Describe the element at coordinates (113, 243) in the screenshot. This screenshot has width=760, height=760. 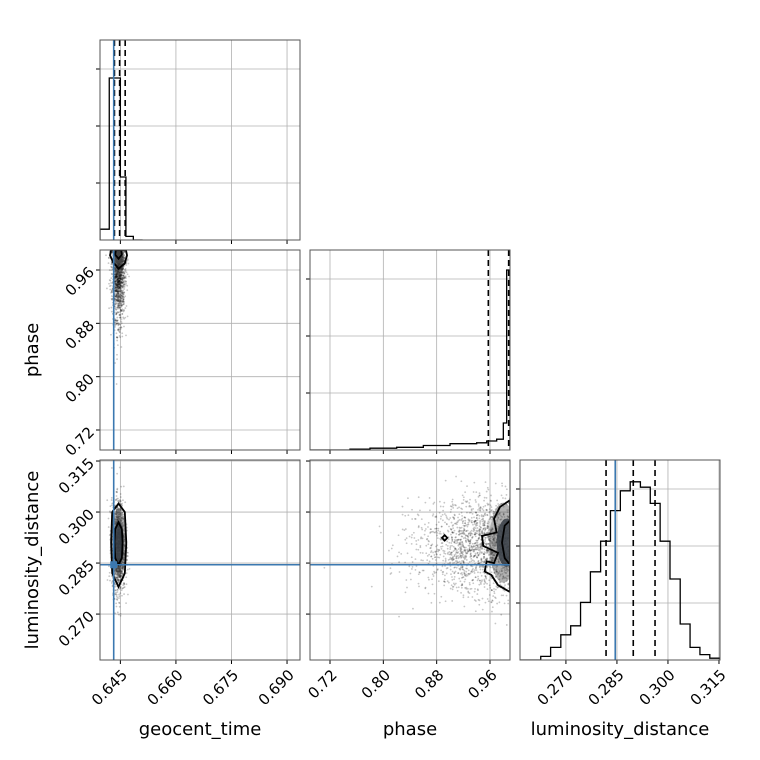
I see `truth-marker` at that location.